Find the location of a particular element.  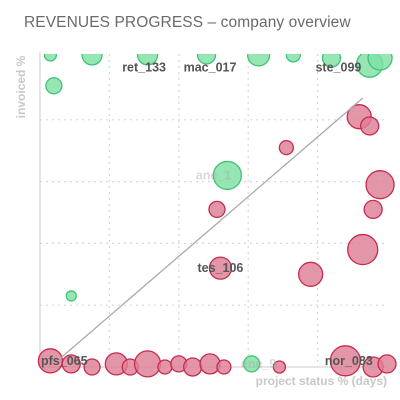

point-label-nor-083: nor_083 is located at coordinates (349, 361).